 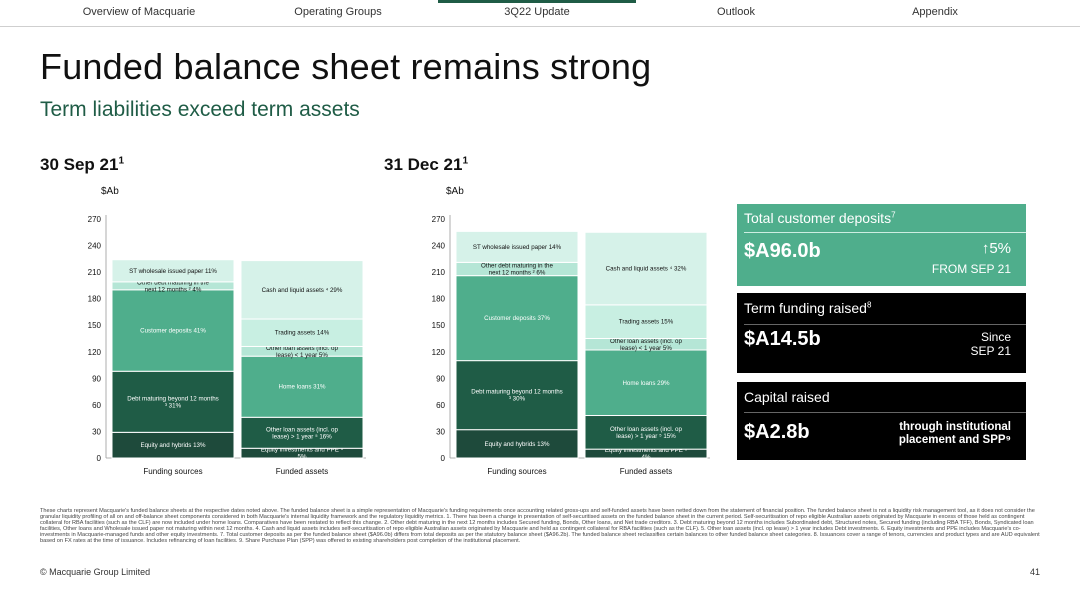 I want to click on segment-label: Home loans 29%, so click(x=646, y=383).